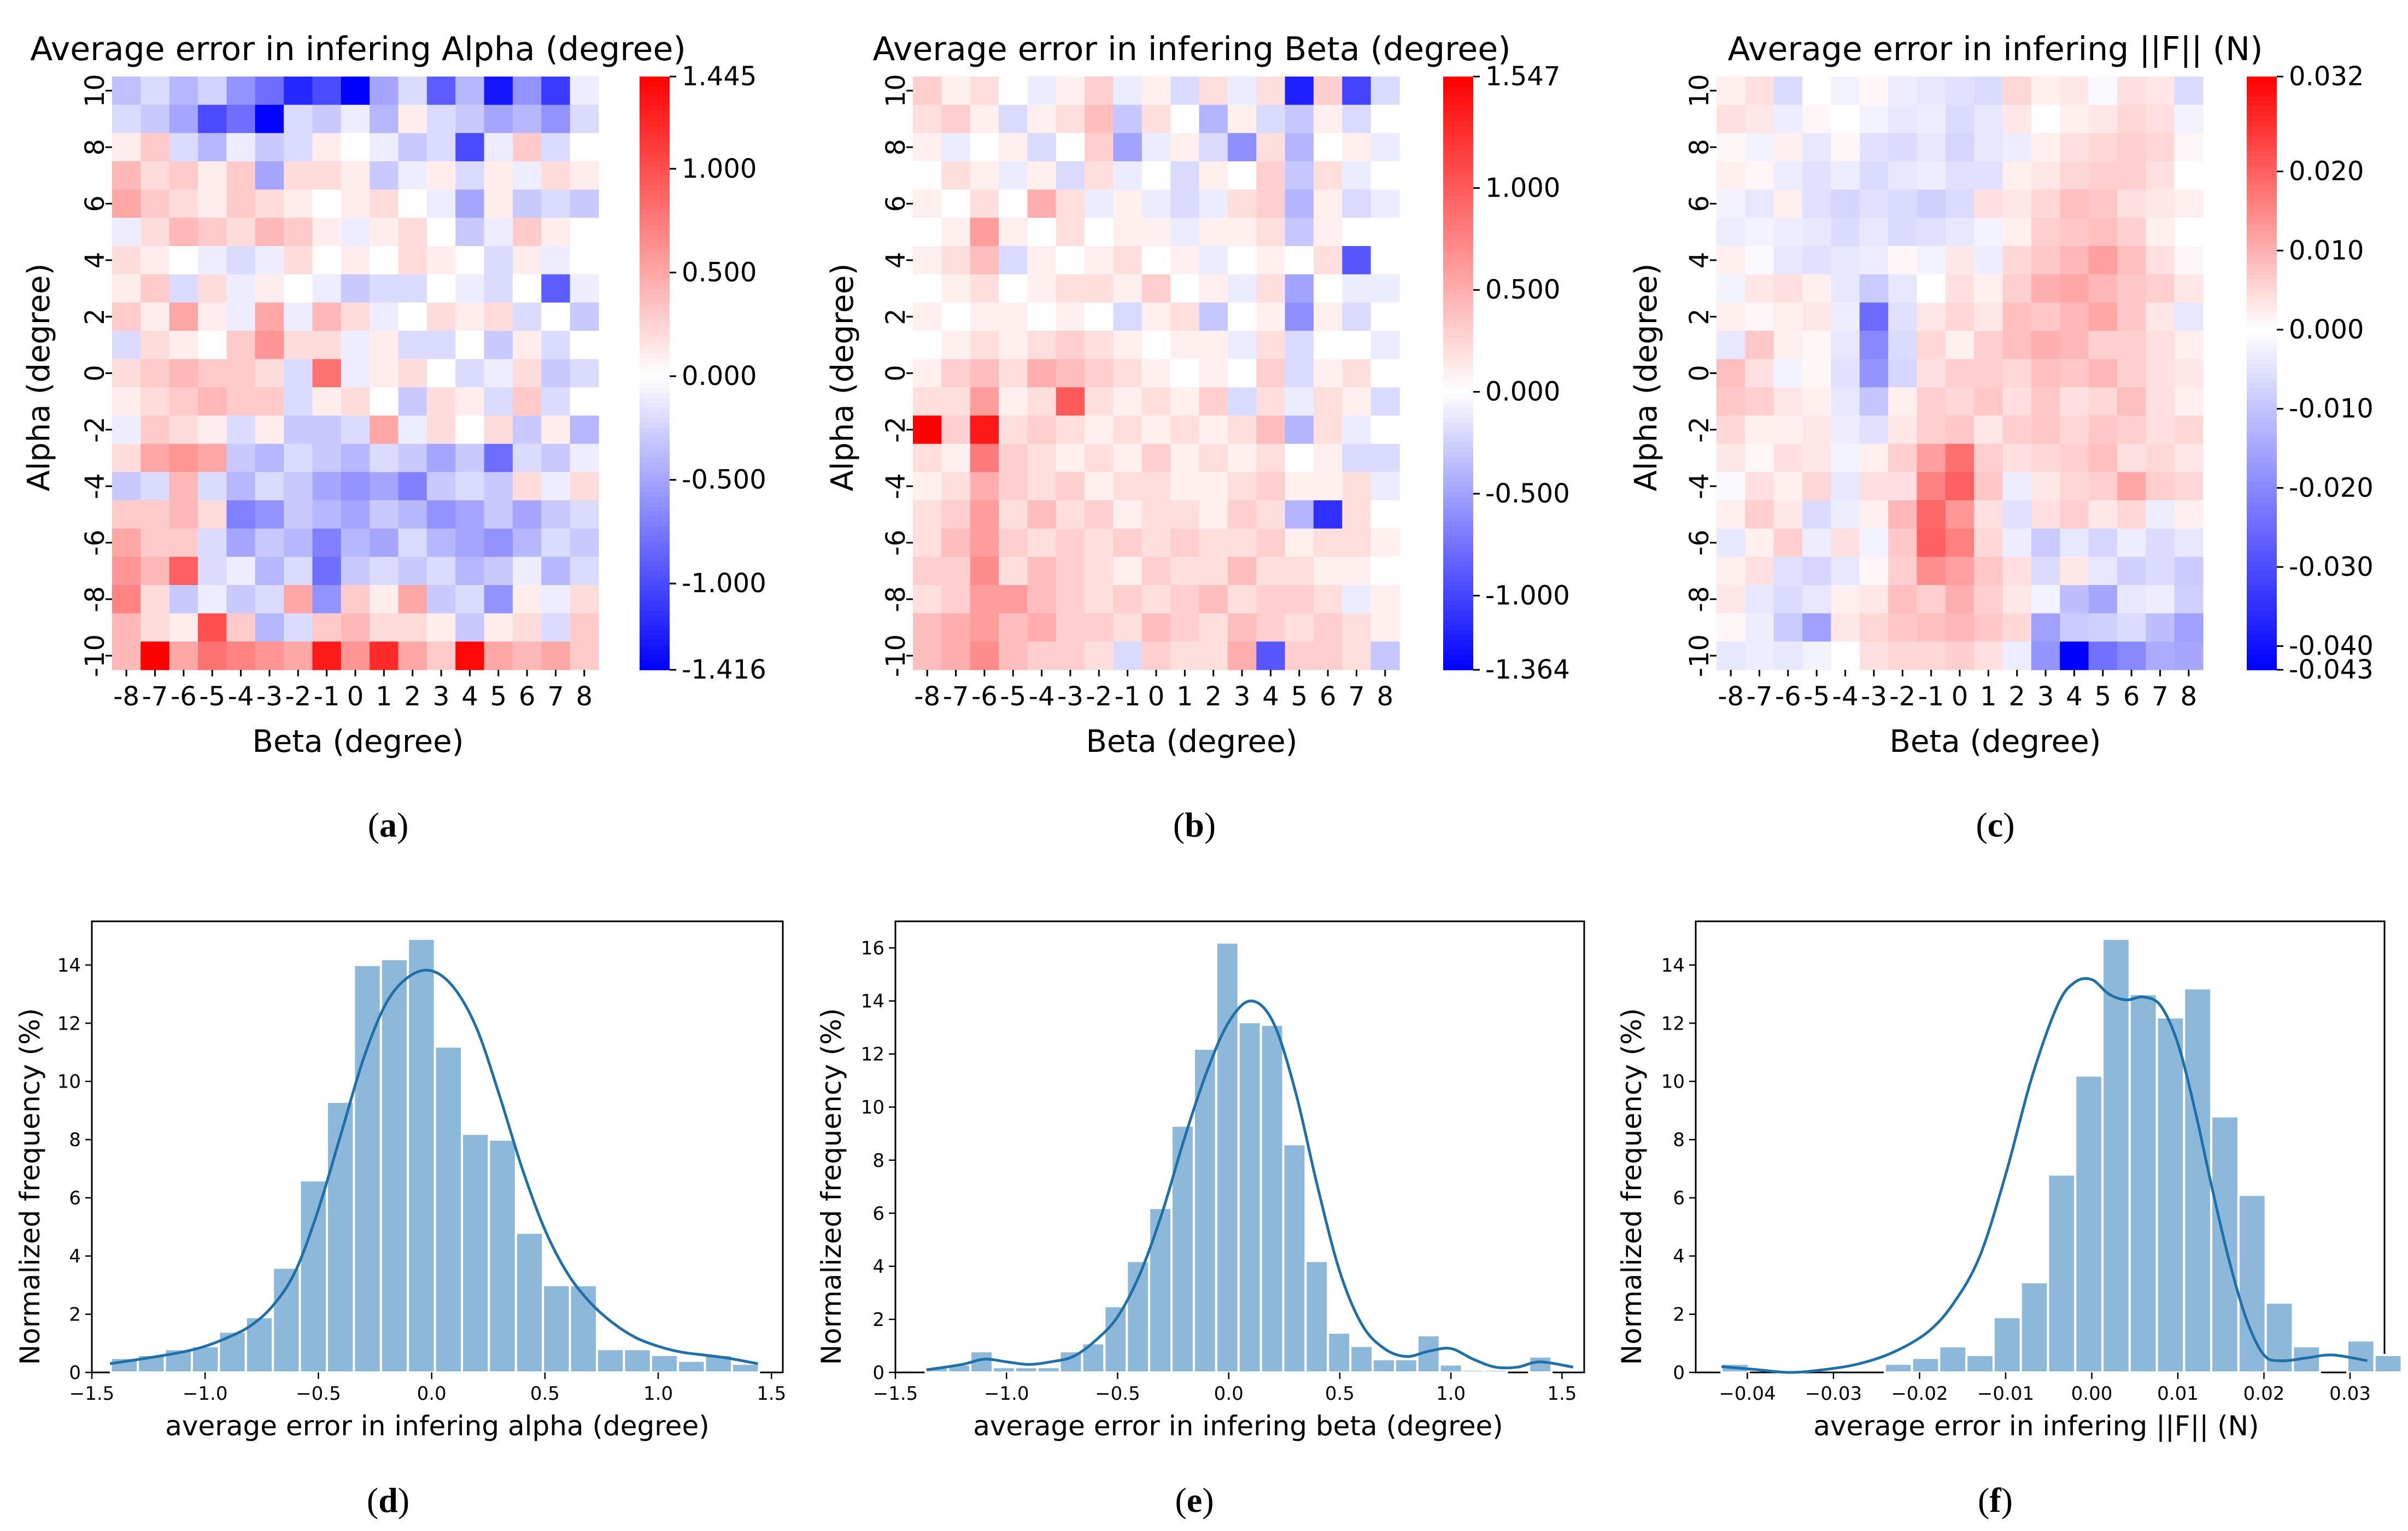 Image resolution: width=2408 pixels, height=1531 pixels. I want to click on heatmap-b-x-tick-label: -5, so click(1013, 696).